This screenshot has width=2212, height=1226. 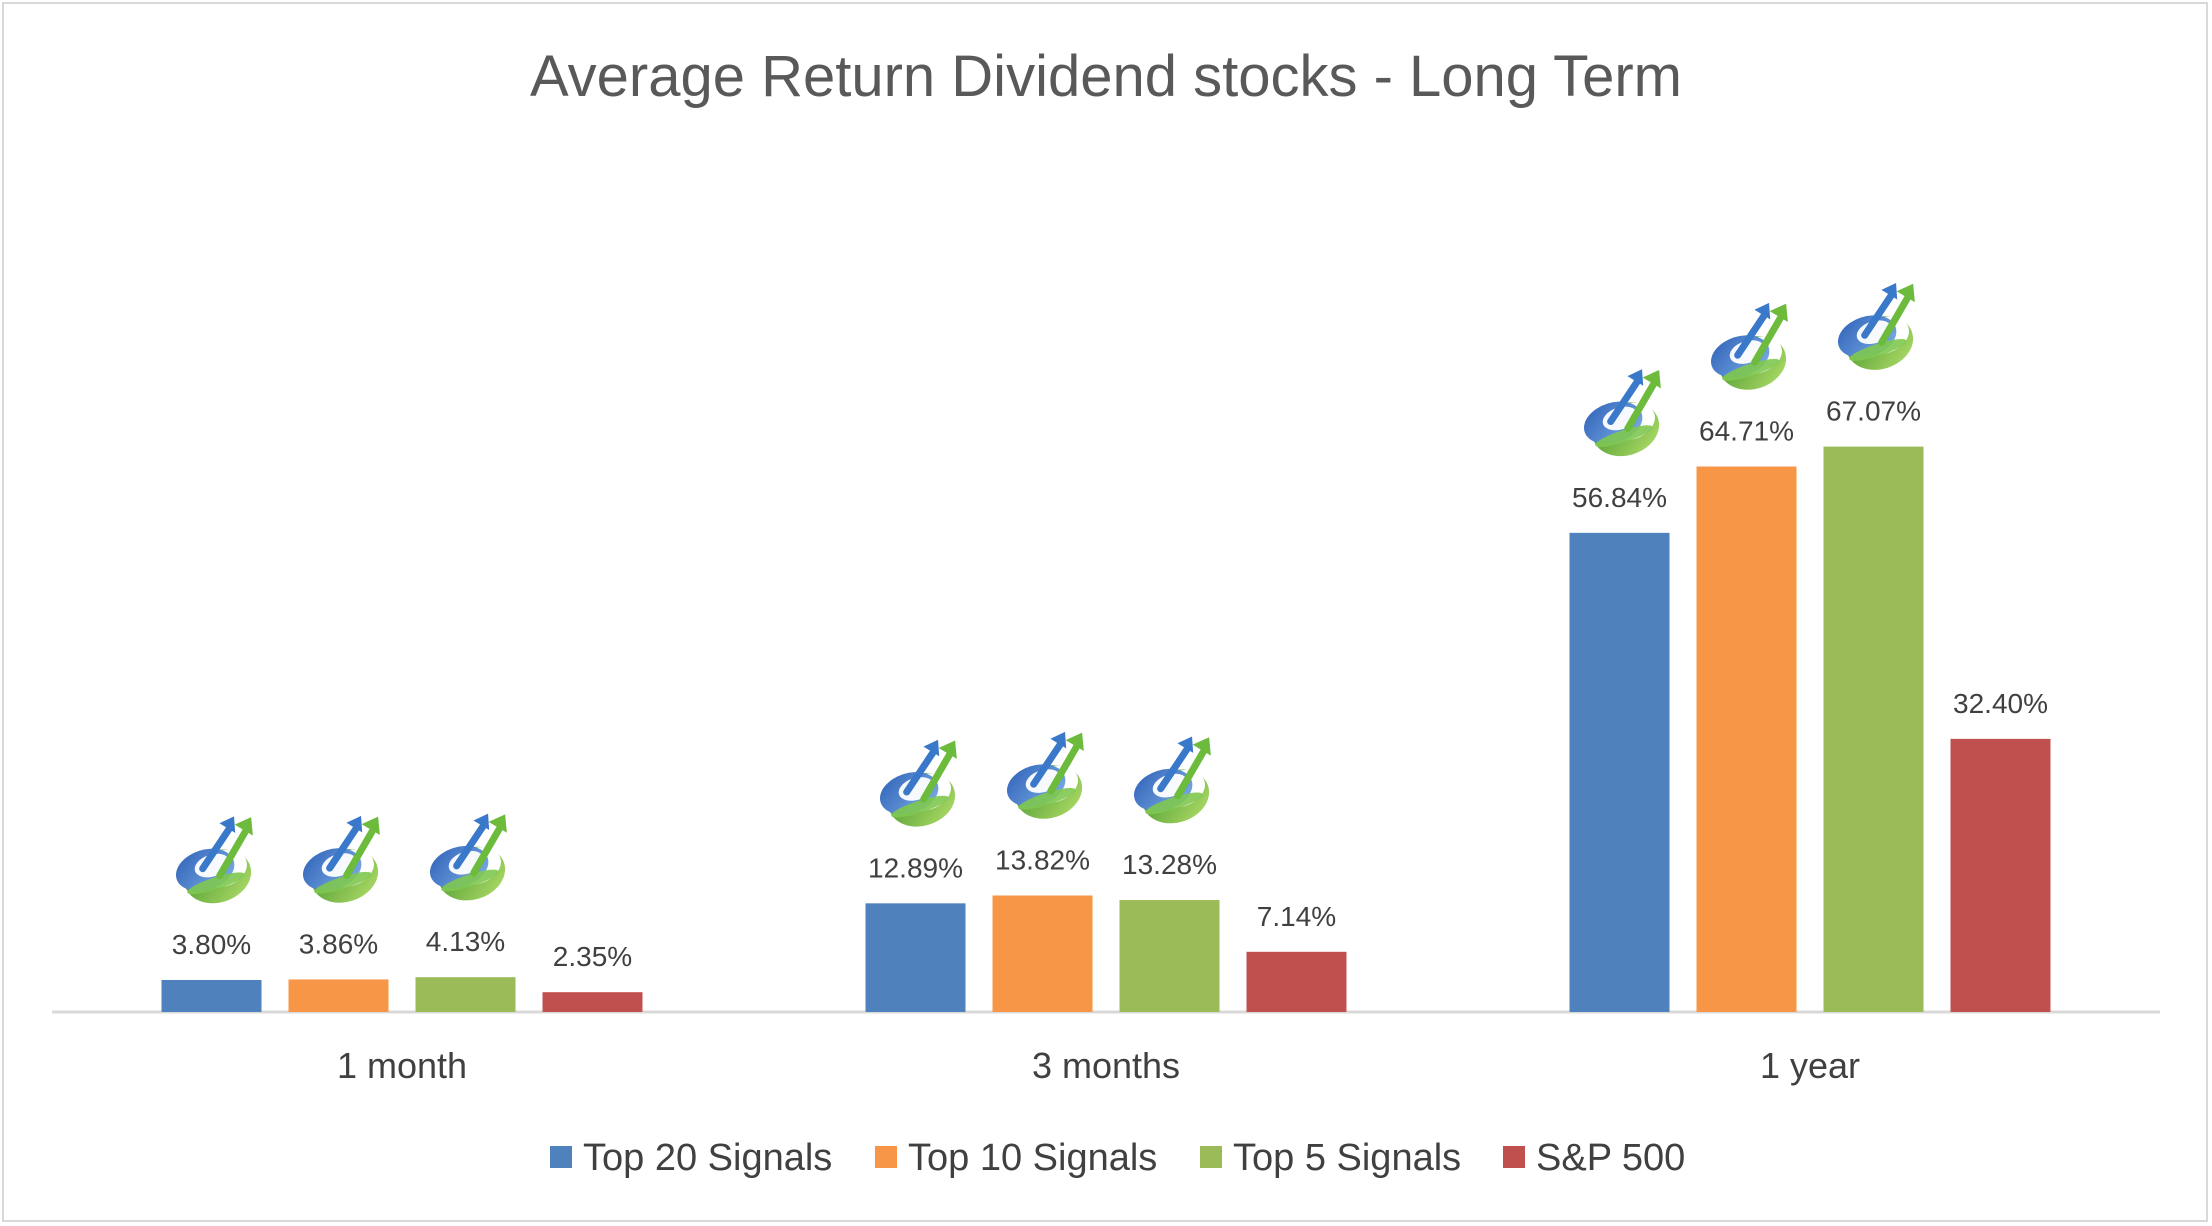 I want to click on data-label-top-20-signals-1-month: 3.80%, so click(x=211, y=944).